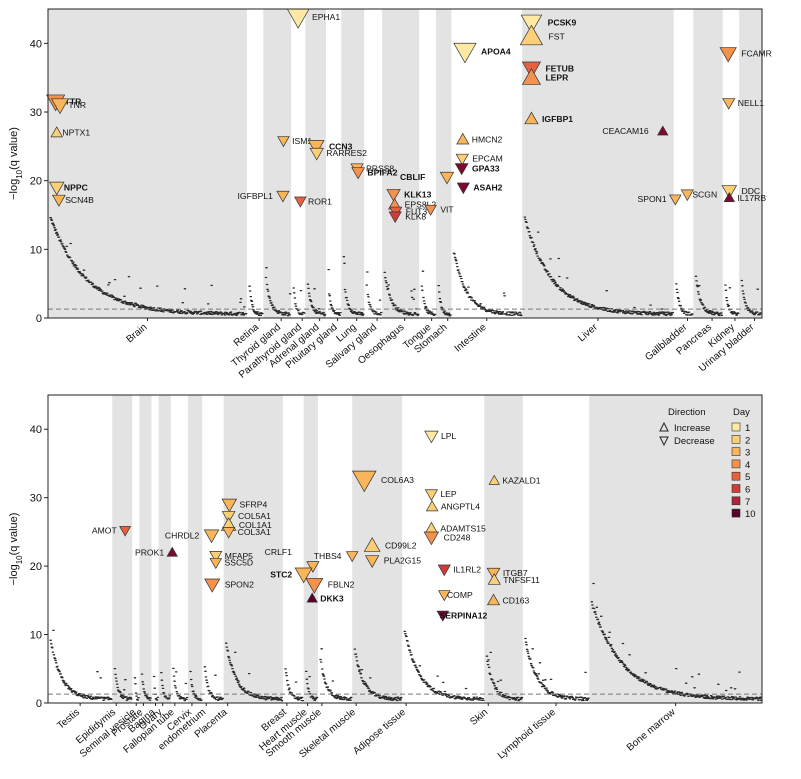  I want to click on legend-increase-label: Increase, so click(692, 428).